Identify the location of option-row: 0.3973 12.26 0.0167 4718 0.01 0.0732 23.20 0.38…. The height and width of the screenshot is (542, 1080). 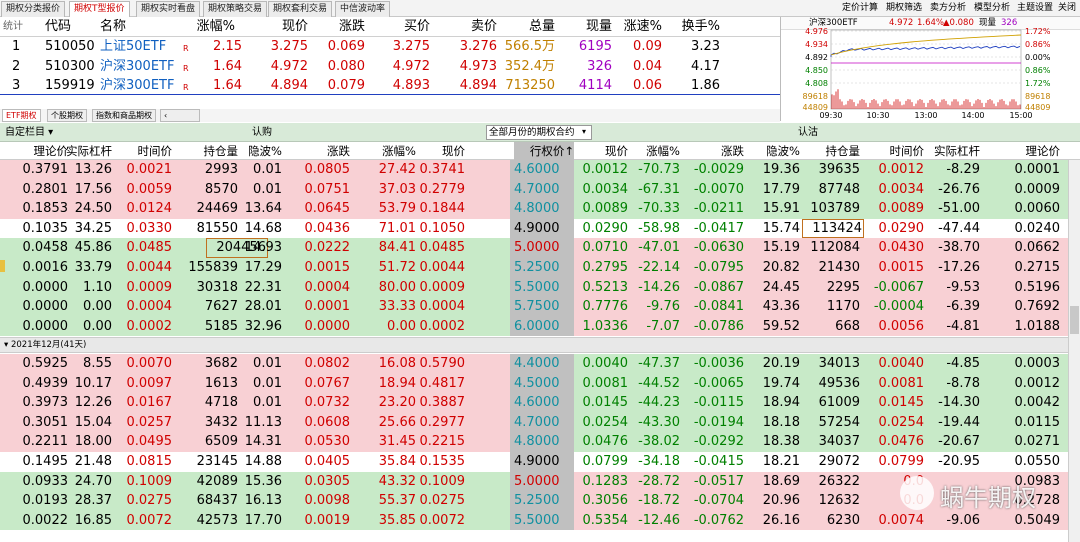
(534, 403).